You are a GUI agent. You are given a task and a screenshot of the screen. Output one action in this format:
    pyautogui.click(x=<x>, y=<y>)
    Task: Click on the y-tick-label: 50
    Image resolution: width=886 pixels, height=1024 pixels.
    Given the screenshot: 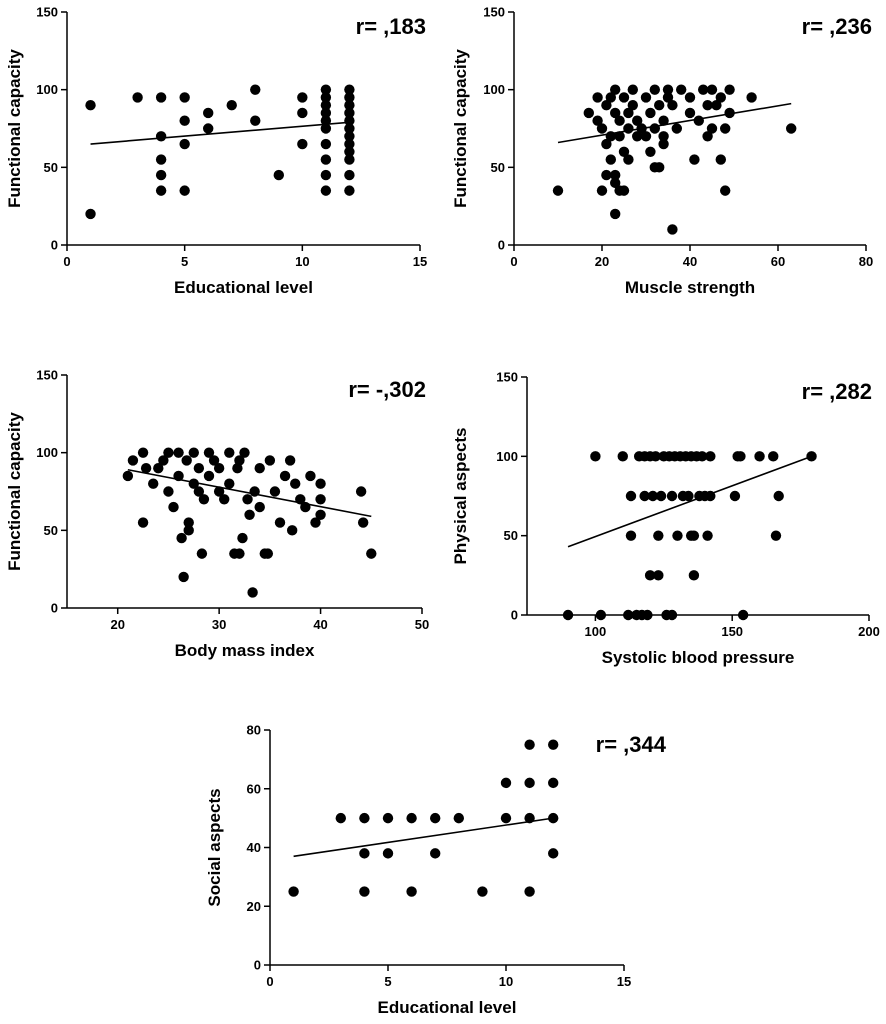 What is the action you would take?
    pyautogui.click(x=498, y=167)
    